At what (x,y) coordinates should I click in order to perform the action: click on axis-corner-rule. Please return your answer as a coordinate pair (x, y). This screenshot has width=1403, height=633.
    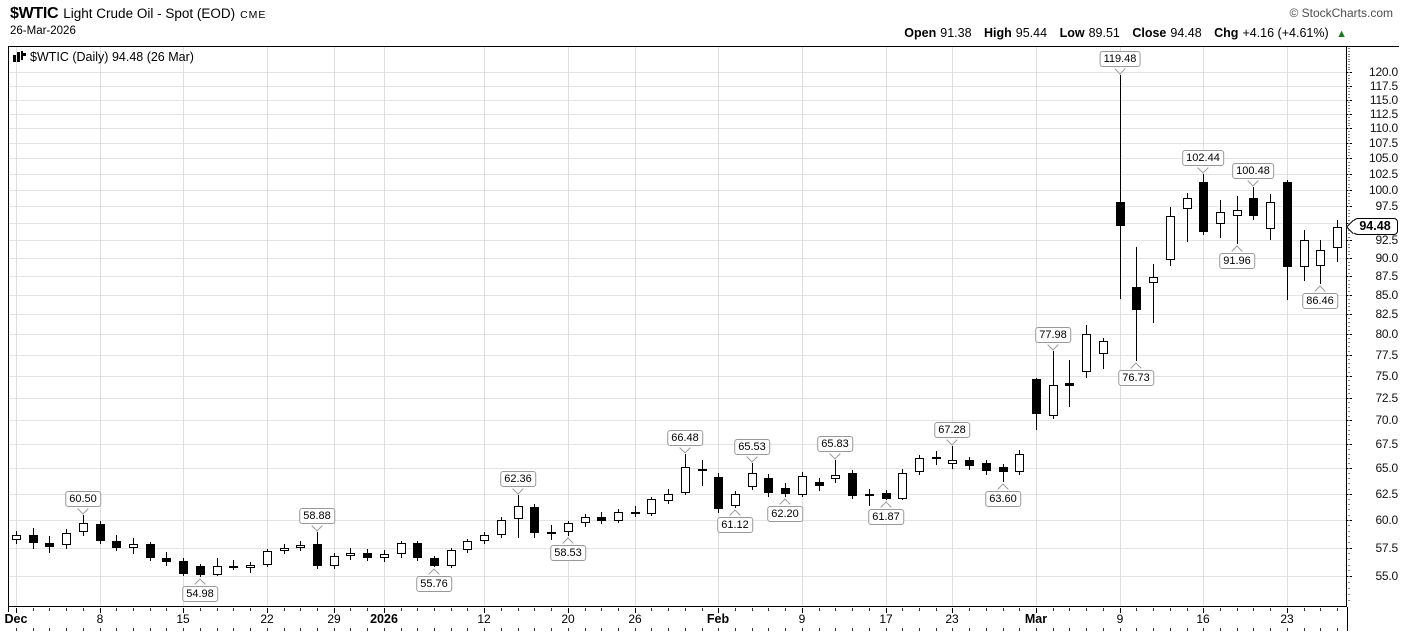
    Looking at the image, I should click on (1347, 619).